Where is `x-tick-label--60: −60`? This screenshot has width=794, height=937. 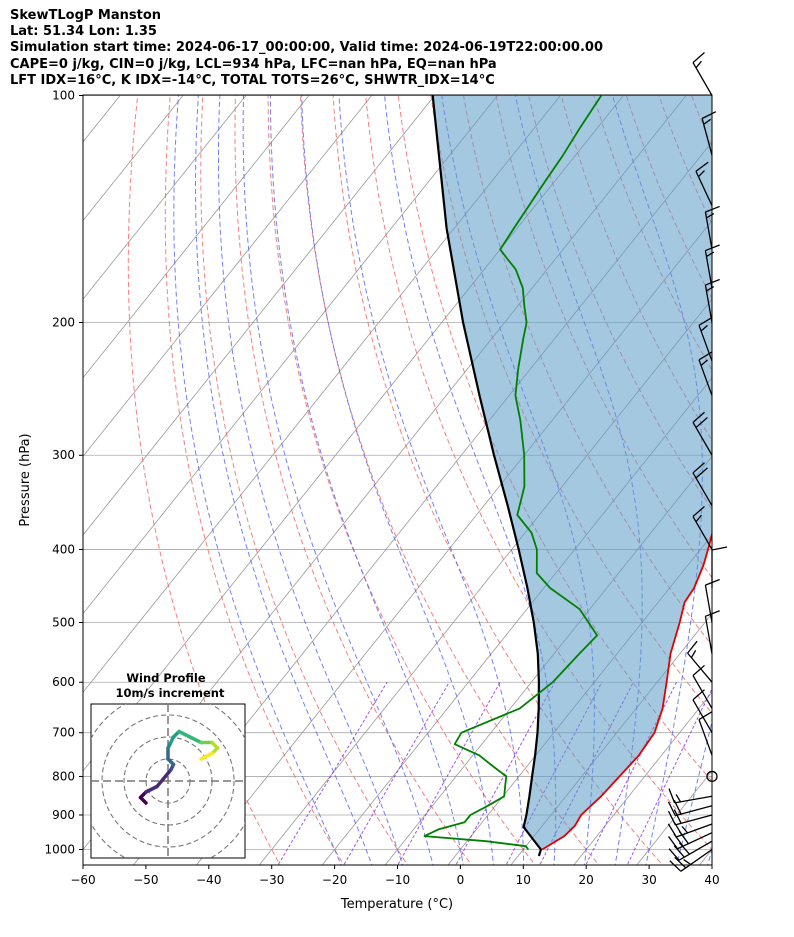
x-tick-label--60: −60 is located at coordinates (82, 880).